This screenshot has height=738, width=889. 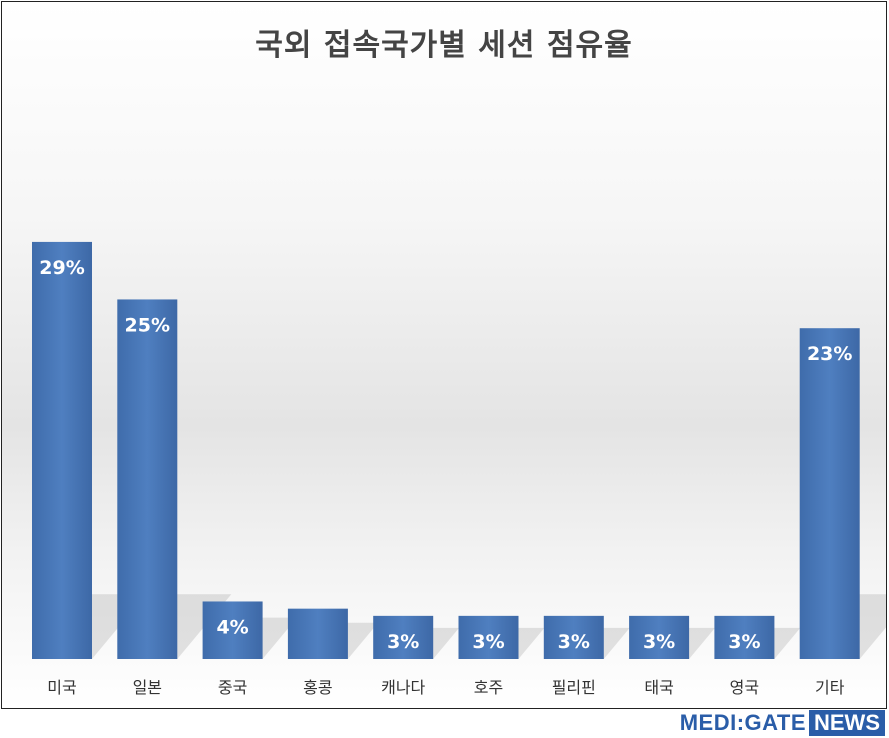 What do you see at coordinates (317, 633) in the screenshot?
I see `bar-홍콩` at bounding box center [317, 633].